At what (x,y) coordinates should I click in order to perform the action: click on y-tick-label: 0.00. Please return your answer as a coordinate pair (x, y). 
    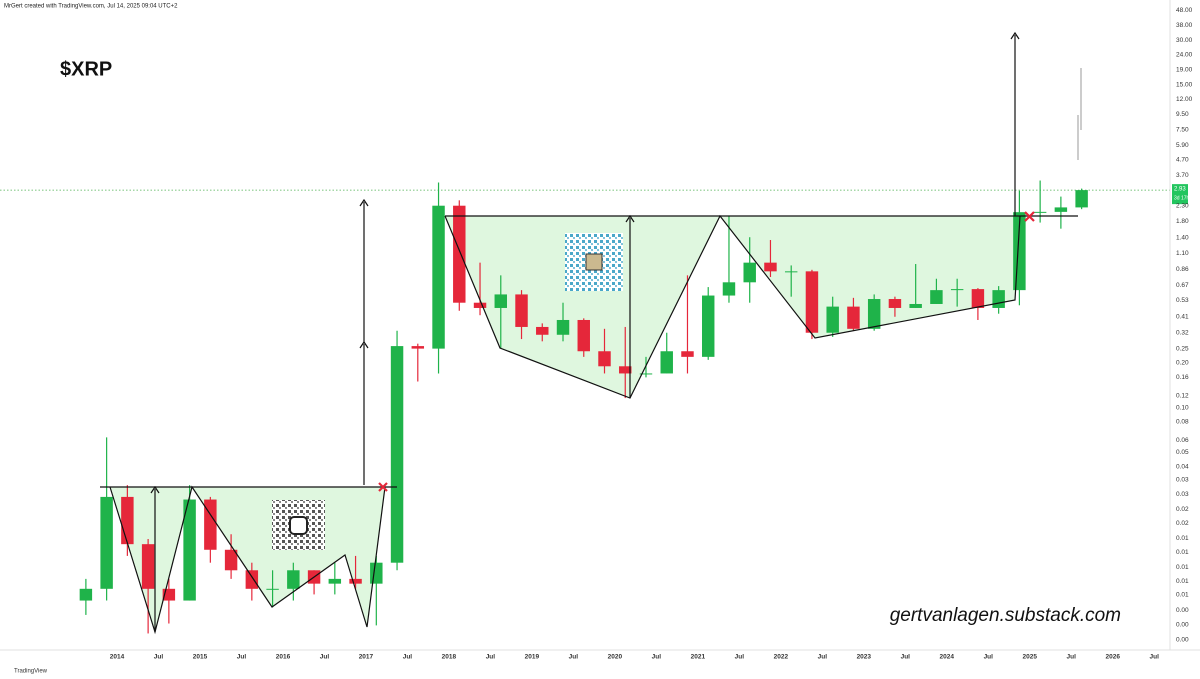
    Looking at the image, I should click on (1182, 610).